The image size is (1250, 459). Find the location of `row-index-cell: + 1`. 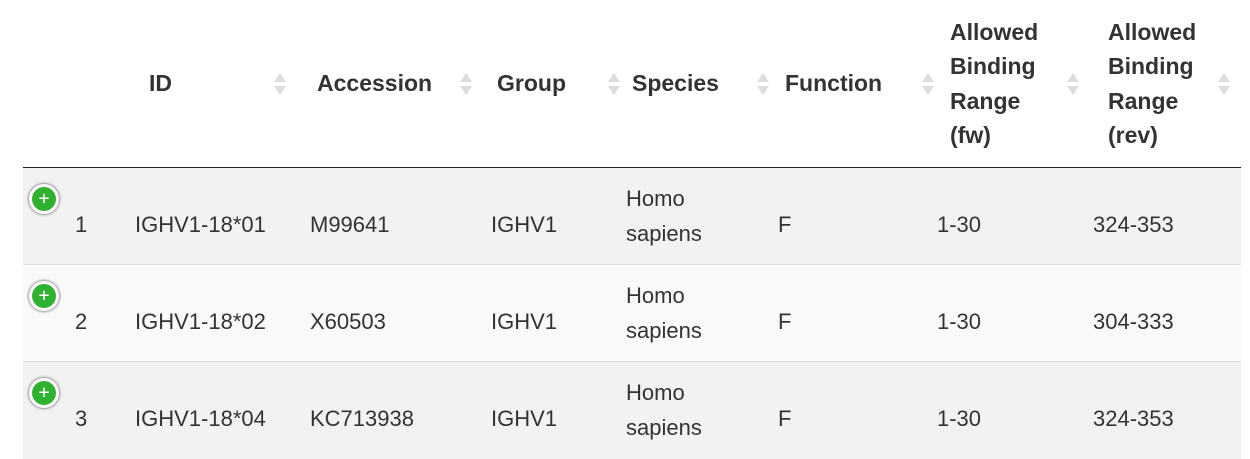

row-index-cell: + 1 is located at coordinates (75, 216).